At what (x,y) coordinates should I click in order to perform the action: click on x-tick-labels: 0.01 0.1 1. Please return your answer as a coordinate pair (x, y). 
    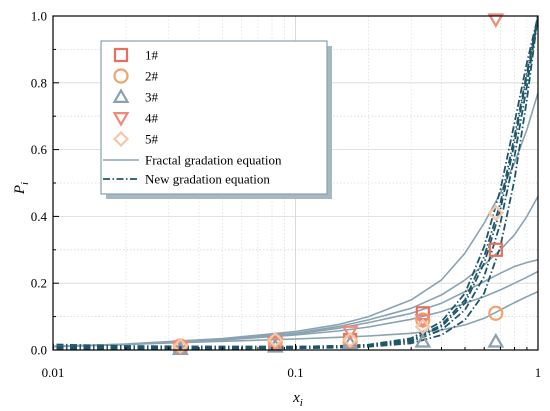
    Looking at the image, I should click on (292, 372).